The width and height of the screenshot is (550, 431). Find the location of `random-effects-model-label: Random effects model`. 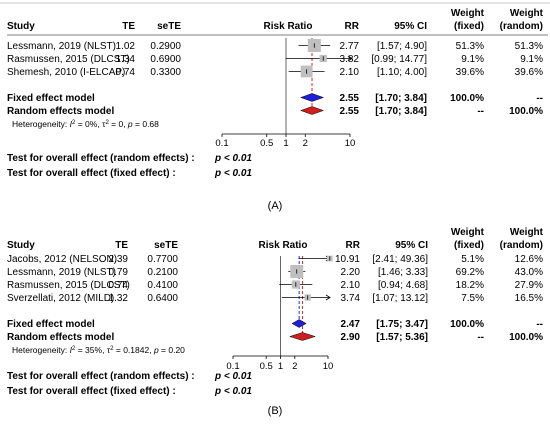

random-effects-model-label: Random effects model is located at coordinates (60, 337).